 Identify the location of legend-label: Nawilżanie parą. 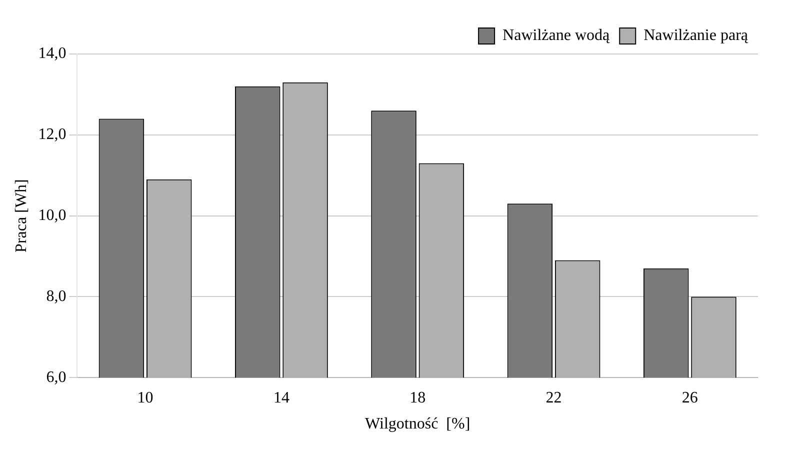
(696, 35).